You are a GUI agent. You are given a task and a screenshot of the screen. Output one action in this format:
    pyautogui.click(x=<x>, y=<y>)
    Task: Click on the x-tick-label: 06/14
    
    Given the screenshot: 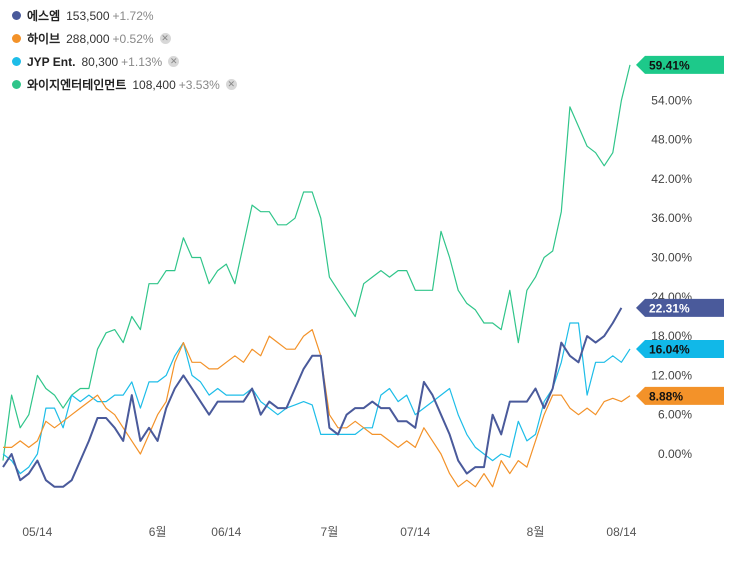 What is the action you would take?
    pyautogui.click(x=226, y=532)
    